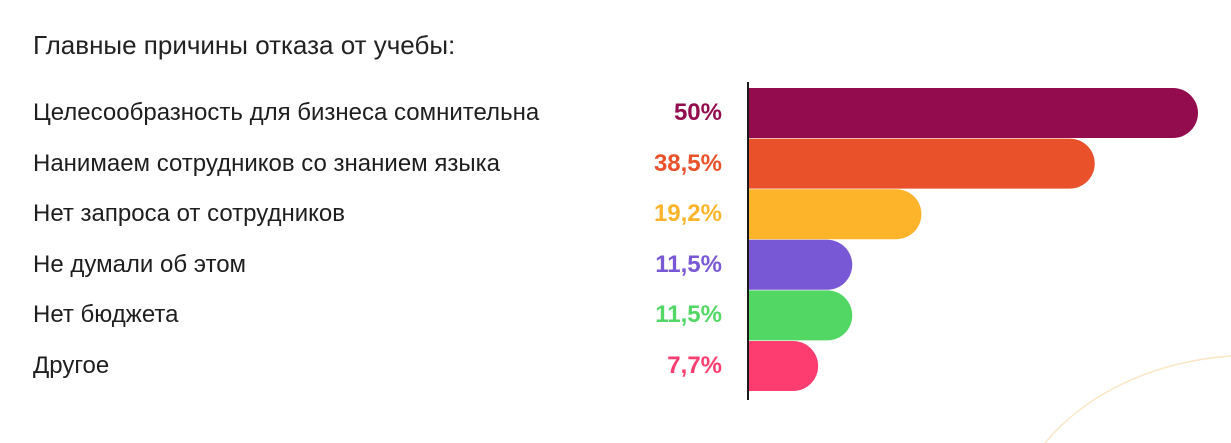  What do you see at coordinates (687, 214) in the screenshot?
I see `value-label-3: 19,2%` at bounding box center [687, 214].